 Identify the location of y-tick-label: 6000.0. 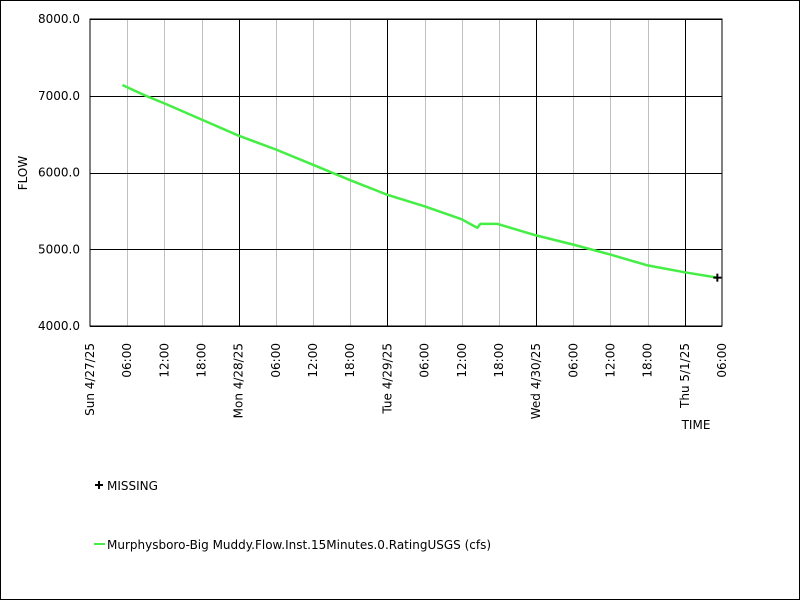
(59, 173).